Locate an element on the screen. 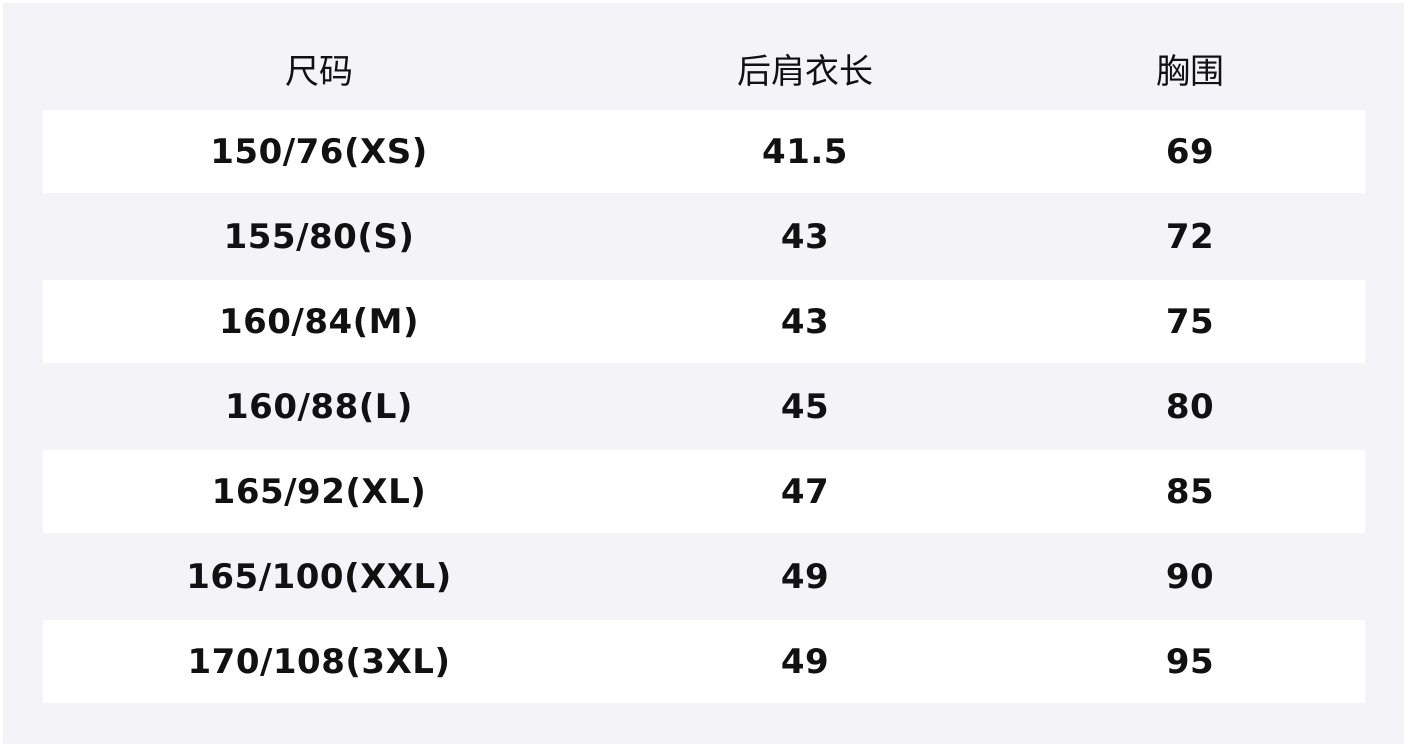 Image resolution: width=1408 pixels, height=748 pixels. table-row: 160/84(M) 43 75 is located at coordinates (704, 321).